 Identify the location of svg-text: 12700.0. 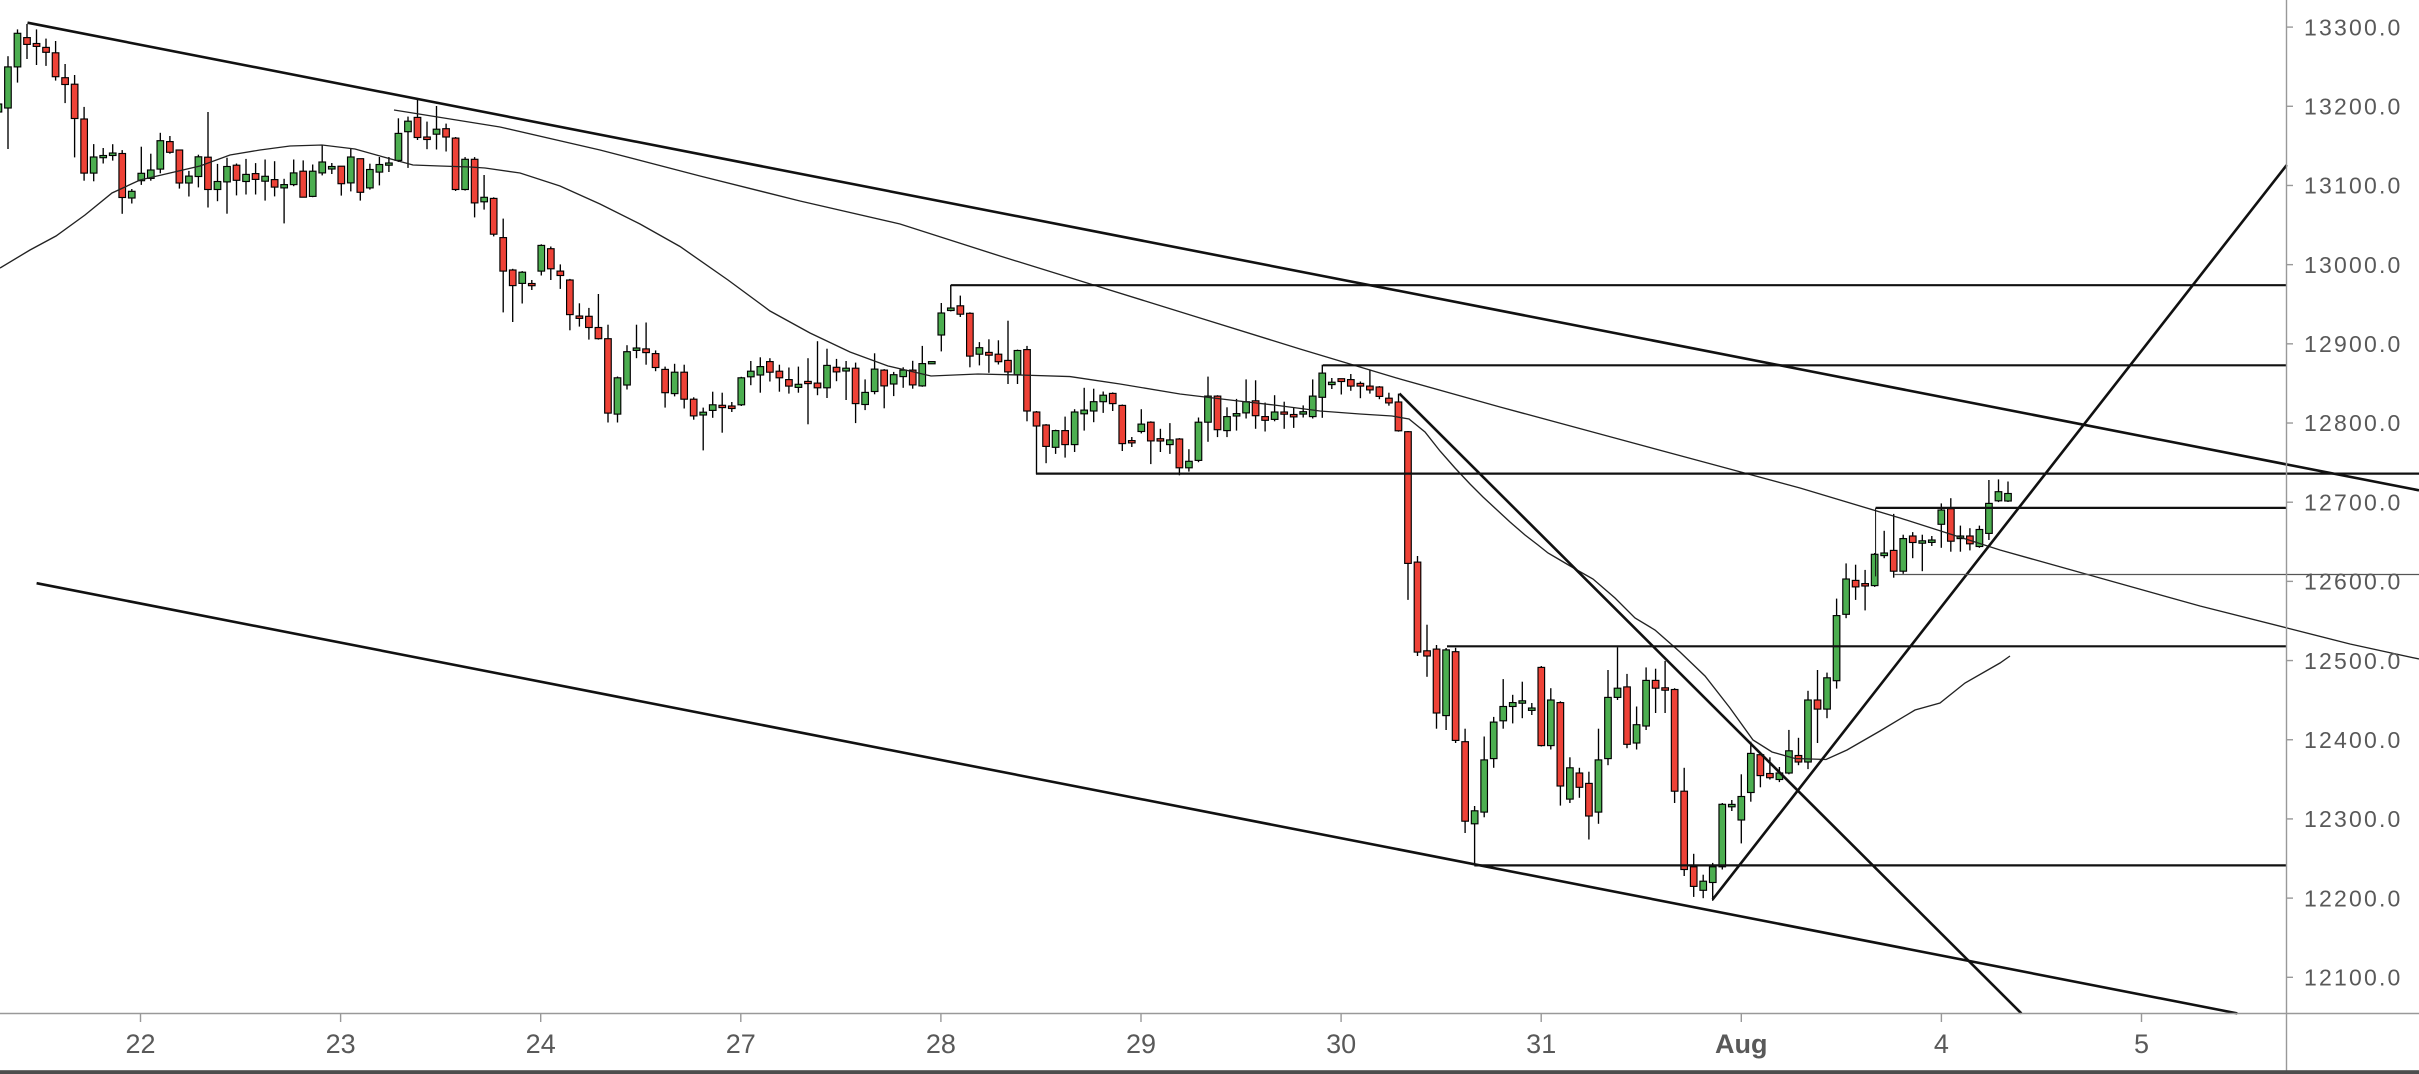
(2353, 502).